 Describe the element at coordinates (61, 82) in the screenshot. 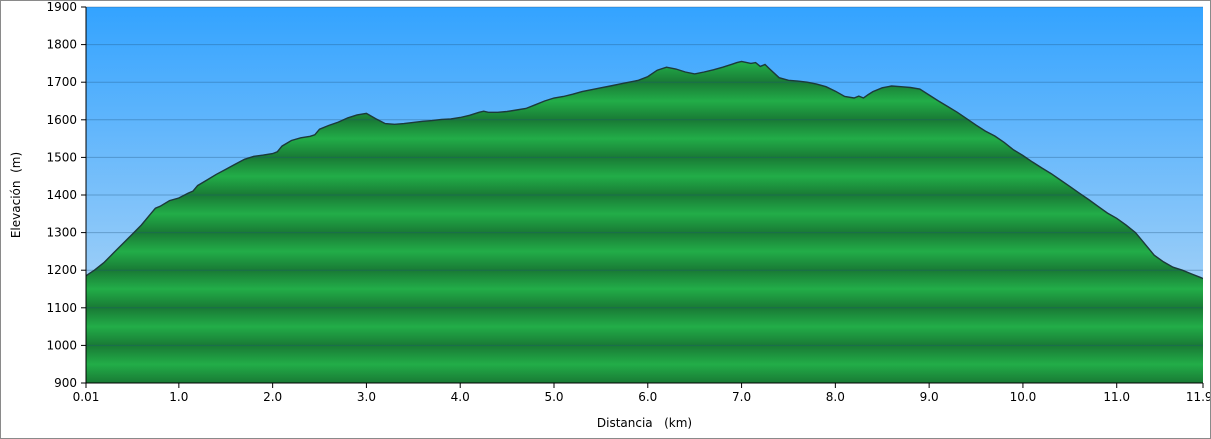

I see `y-tick-label: 1700` at that location.